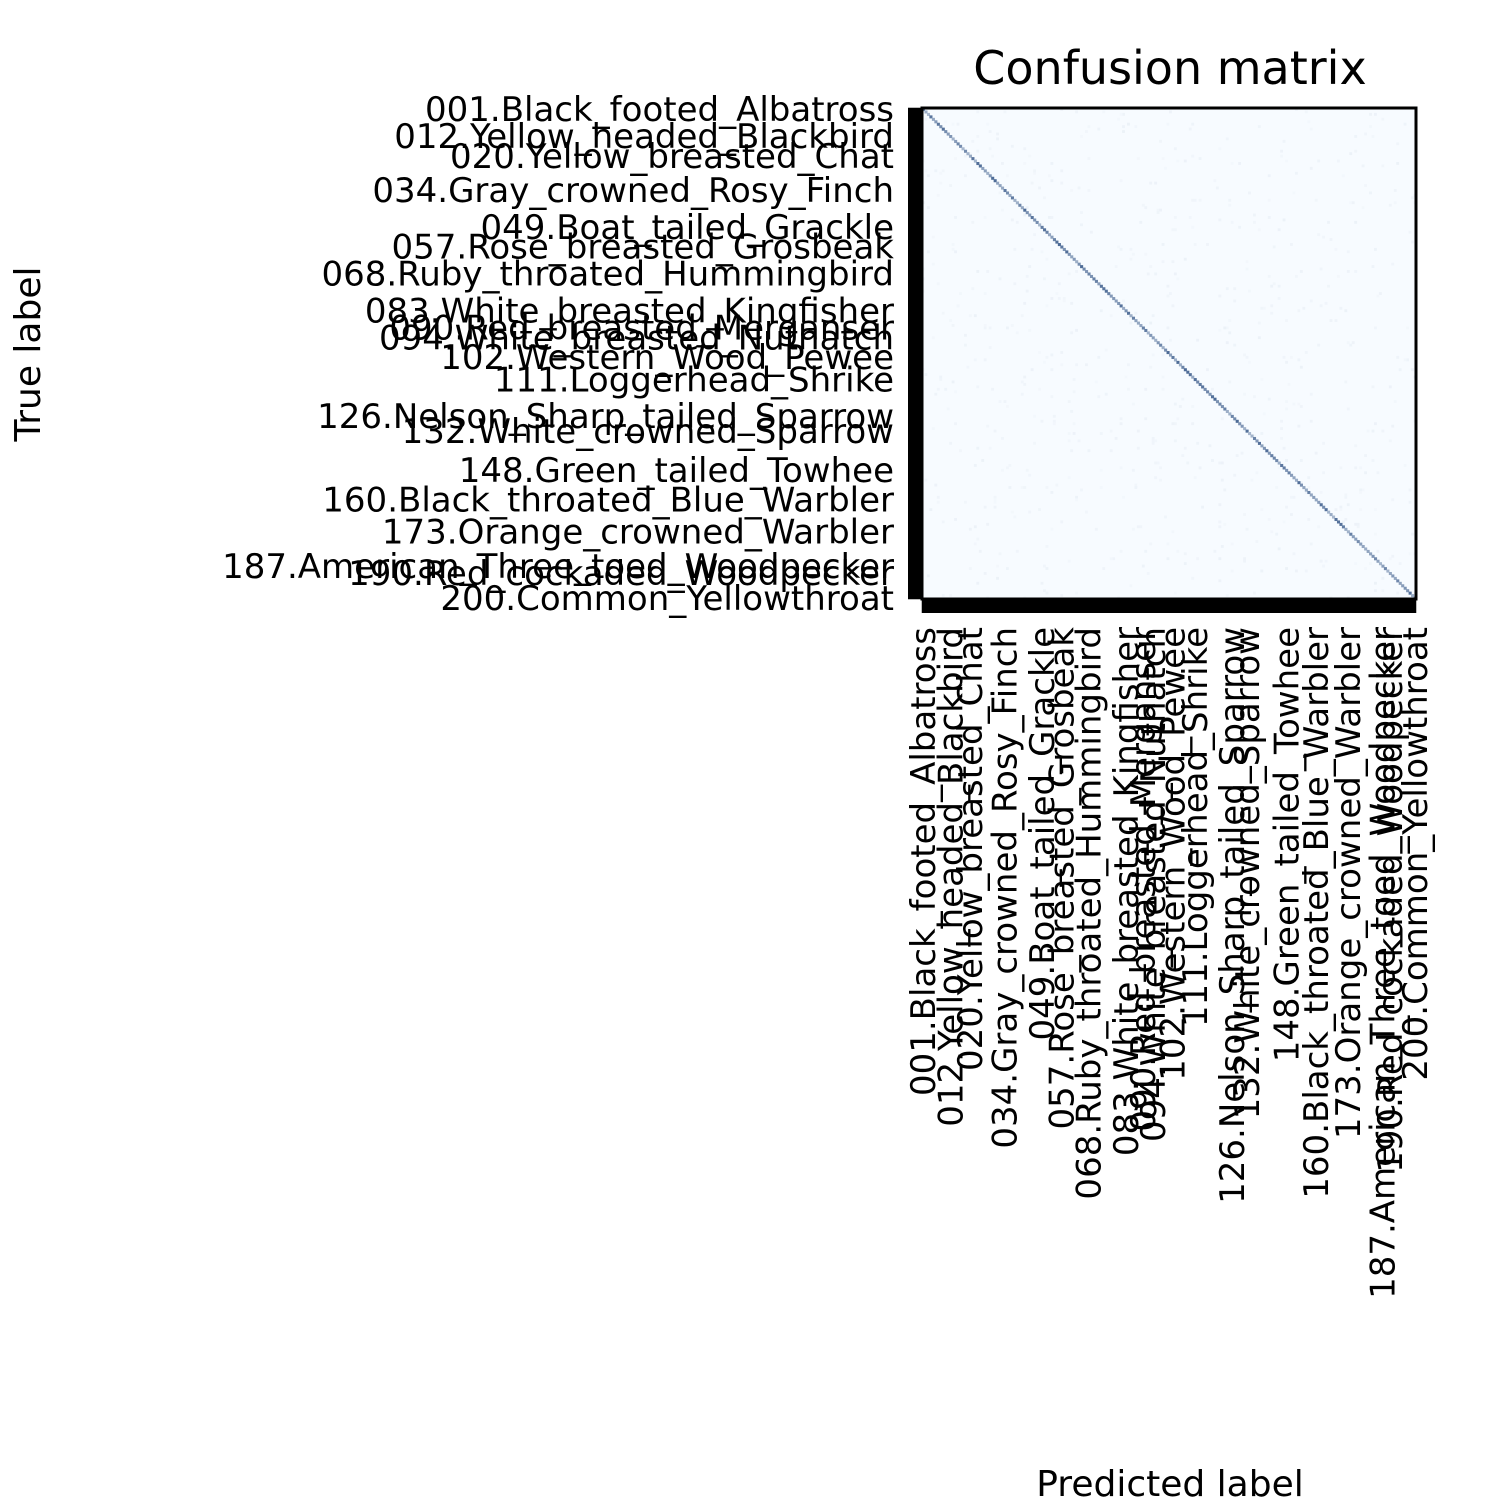  I want to click on y-tick-label: 090.Red_breasted_Merganser, so click(641, 329).